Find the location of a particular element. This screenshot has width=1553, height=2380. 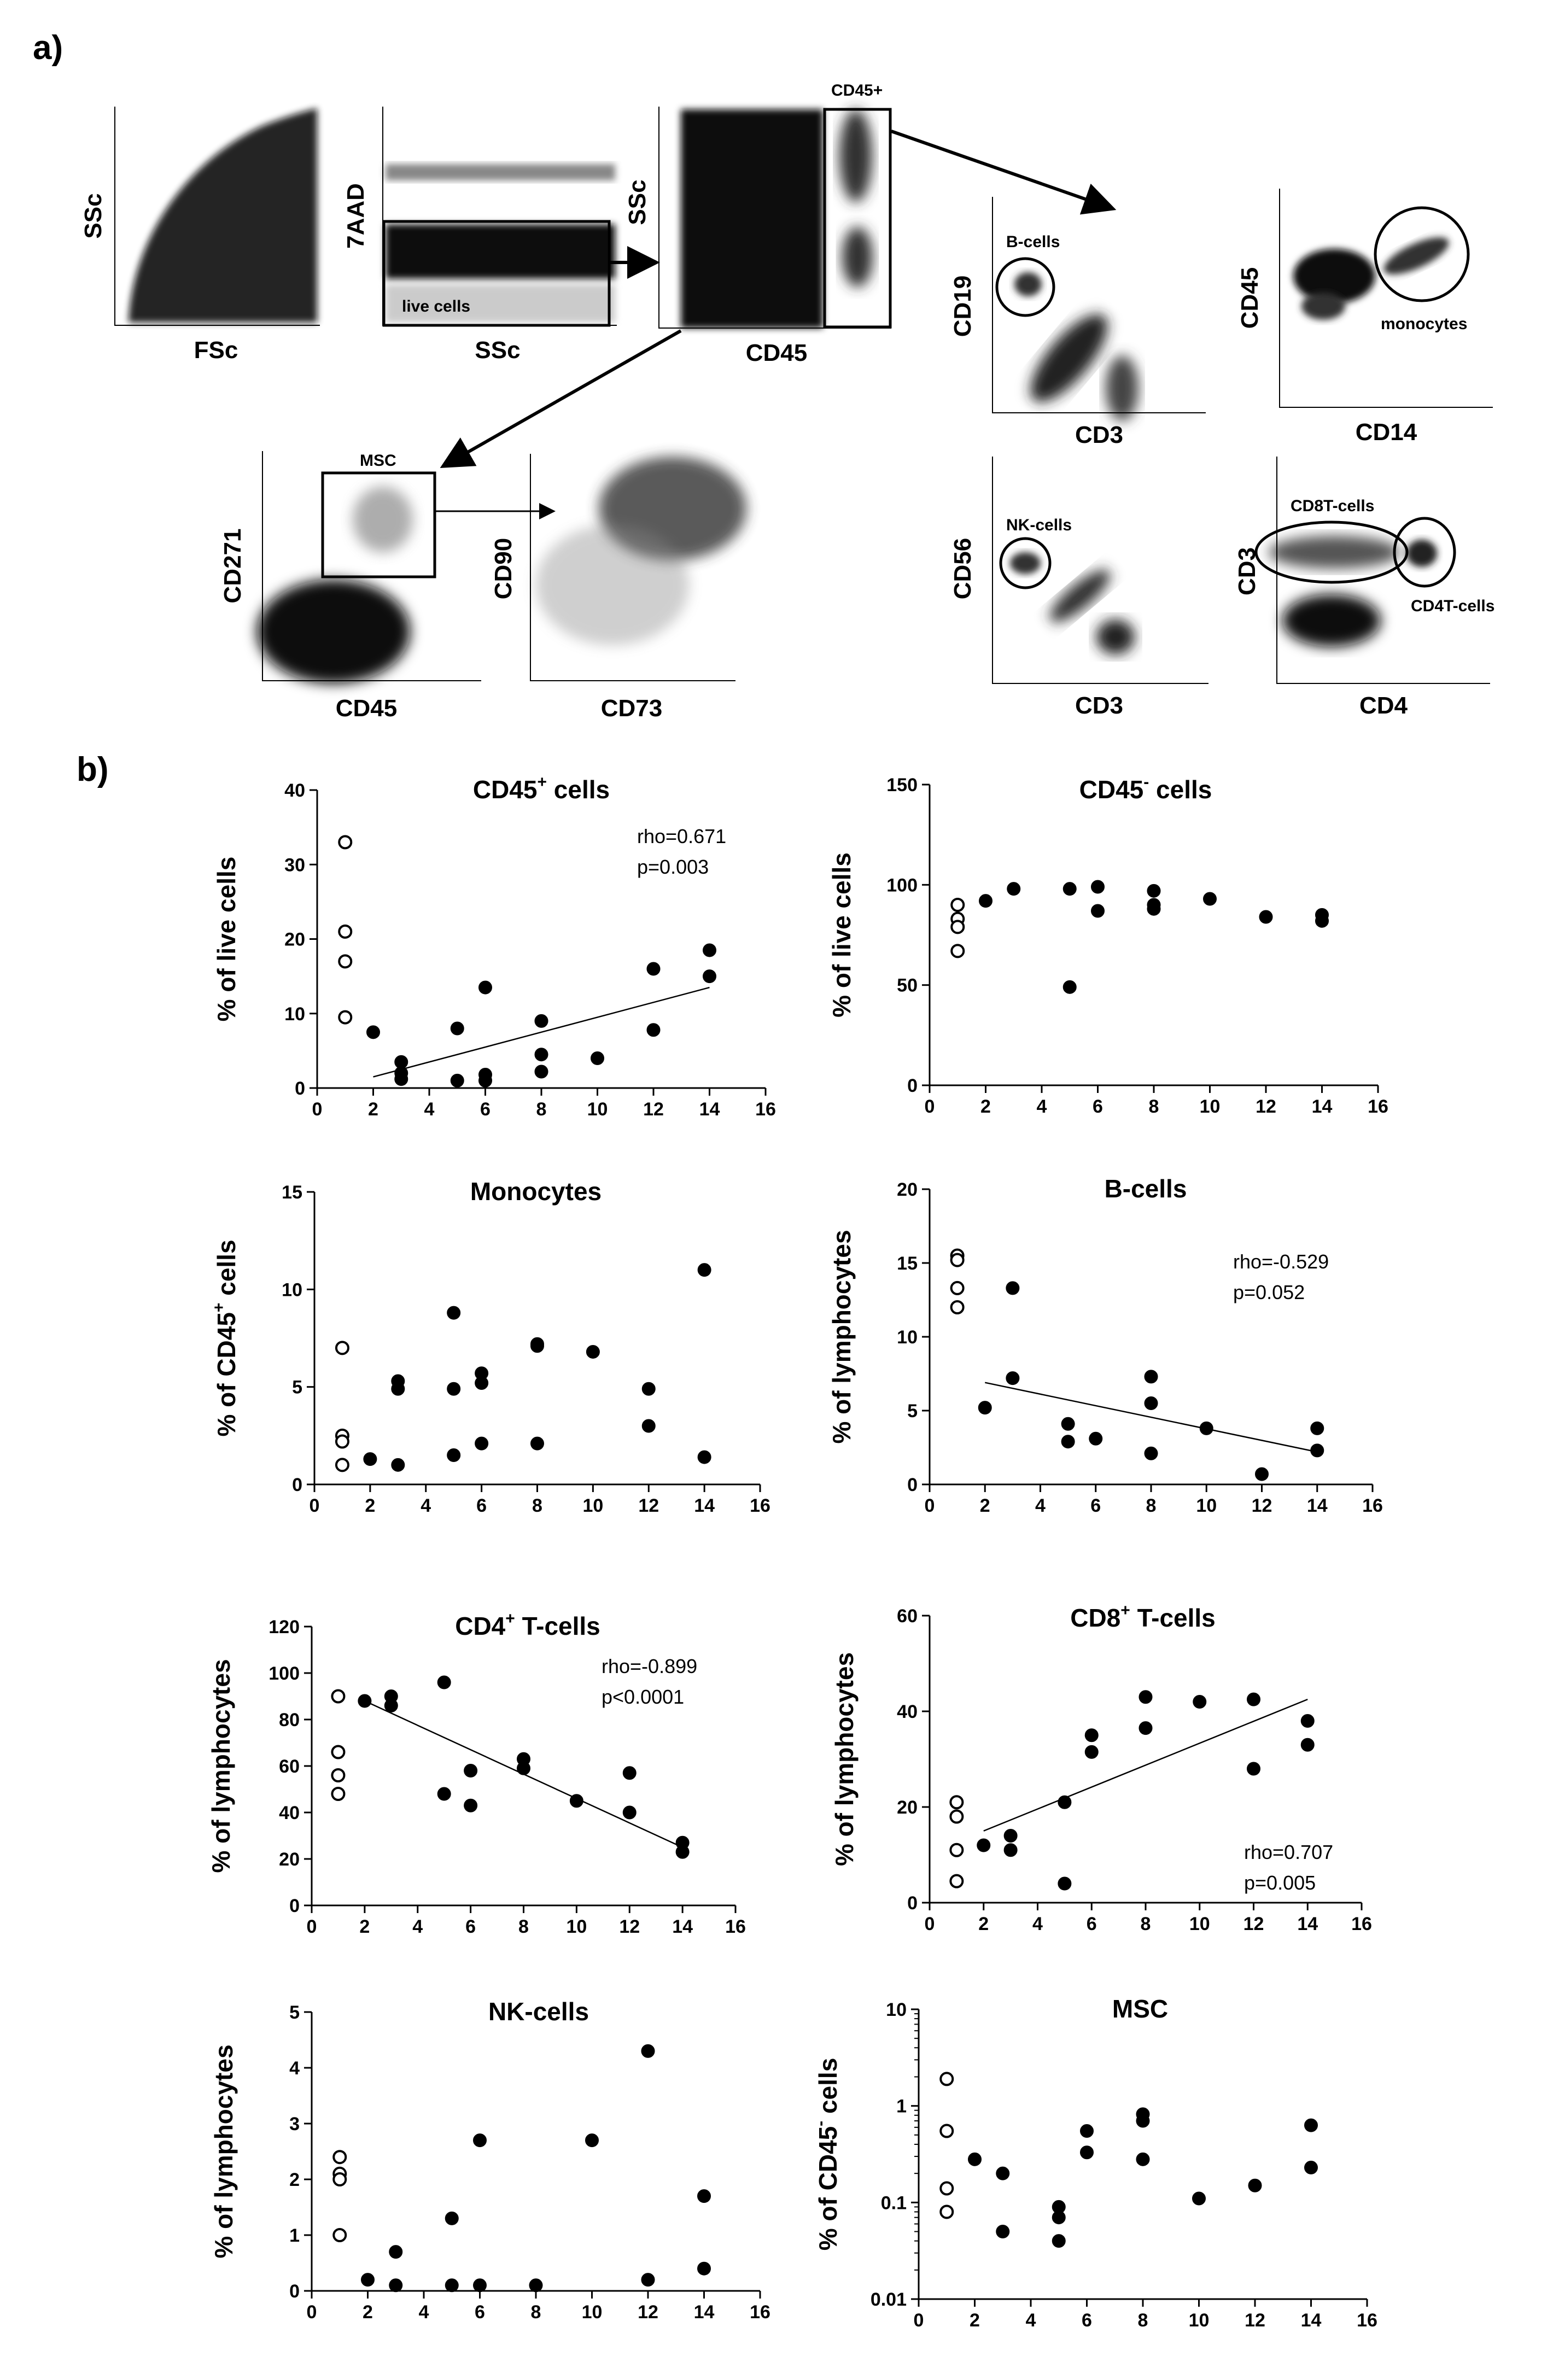

y-tick-label: 2 is located at coordinates (294, 2180).